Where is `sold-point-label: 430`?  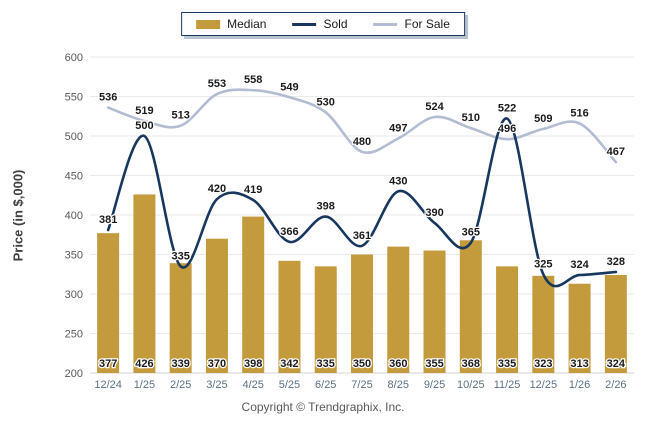 sold-point-label: 430 is located at coordinates (398, 181).